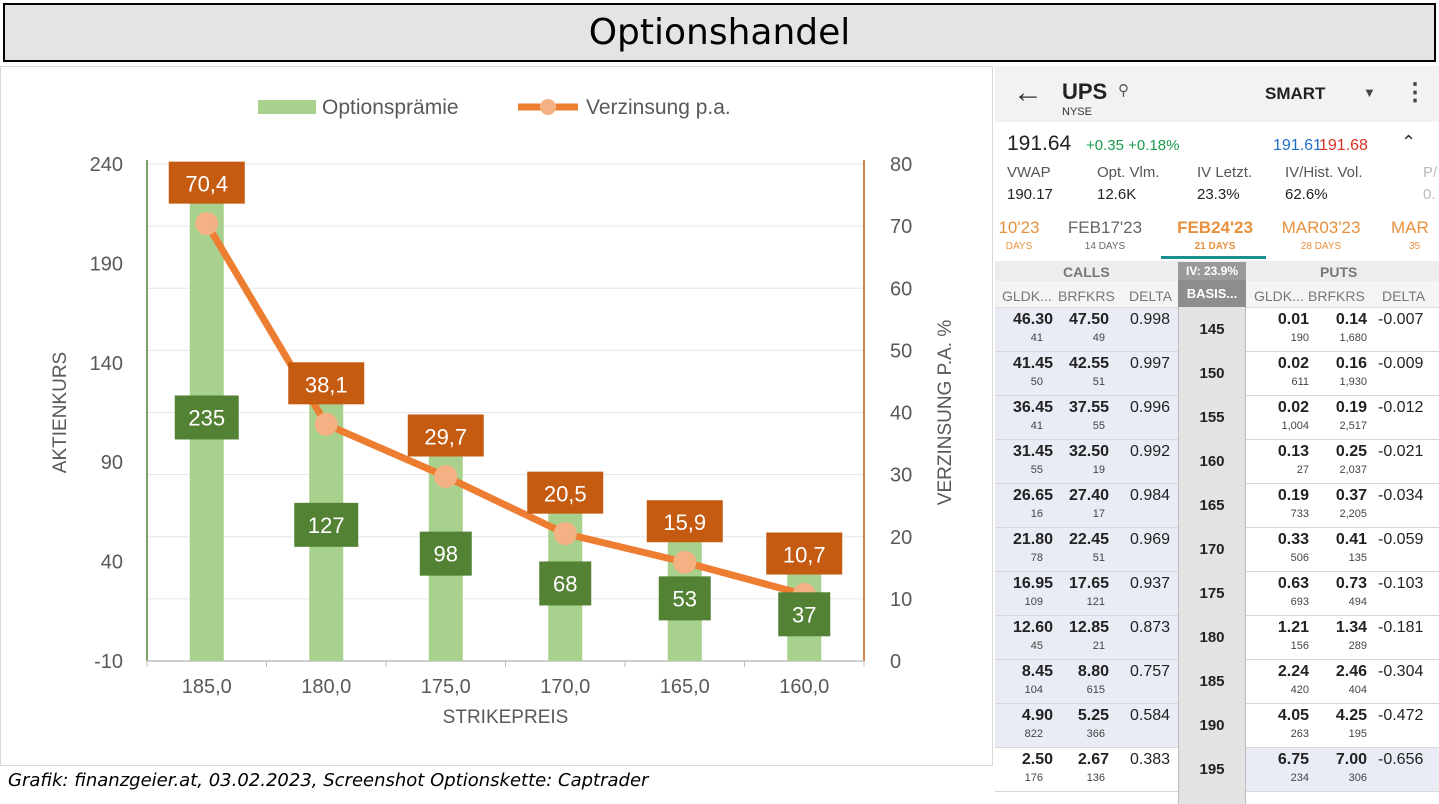  I want to click on call-bid: 26.65, so click(1032, 495).